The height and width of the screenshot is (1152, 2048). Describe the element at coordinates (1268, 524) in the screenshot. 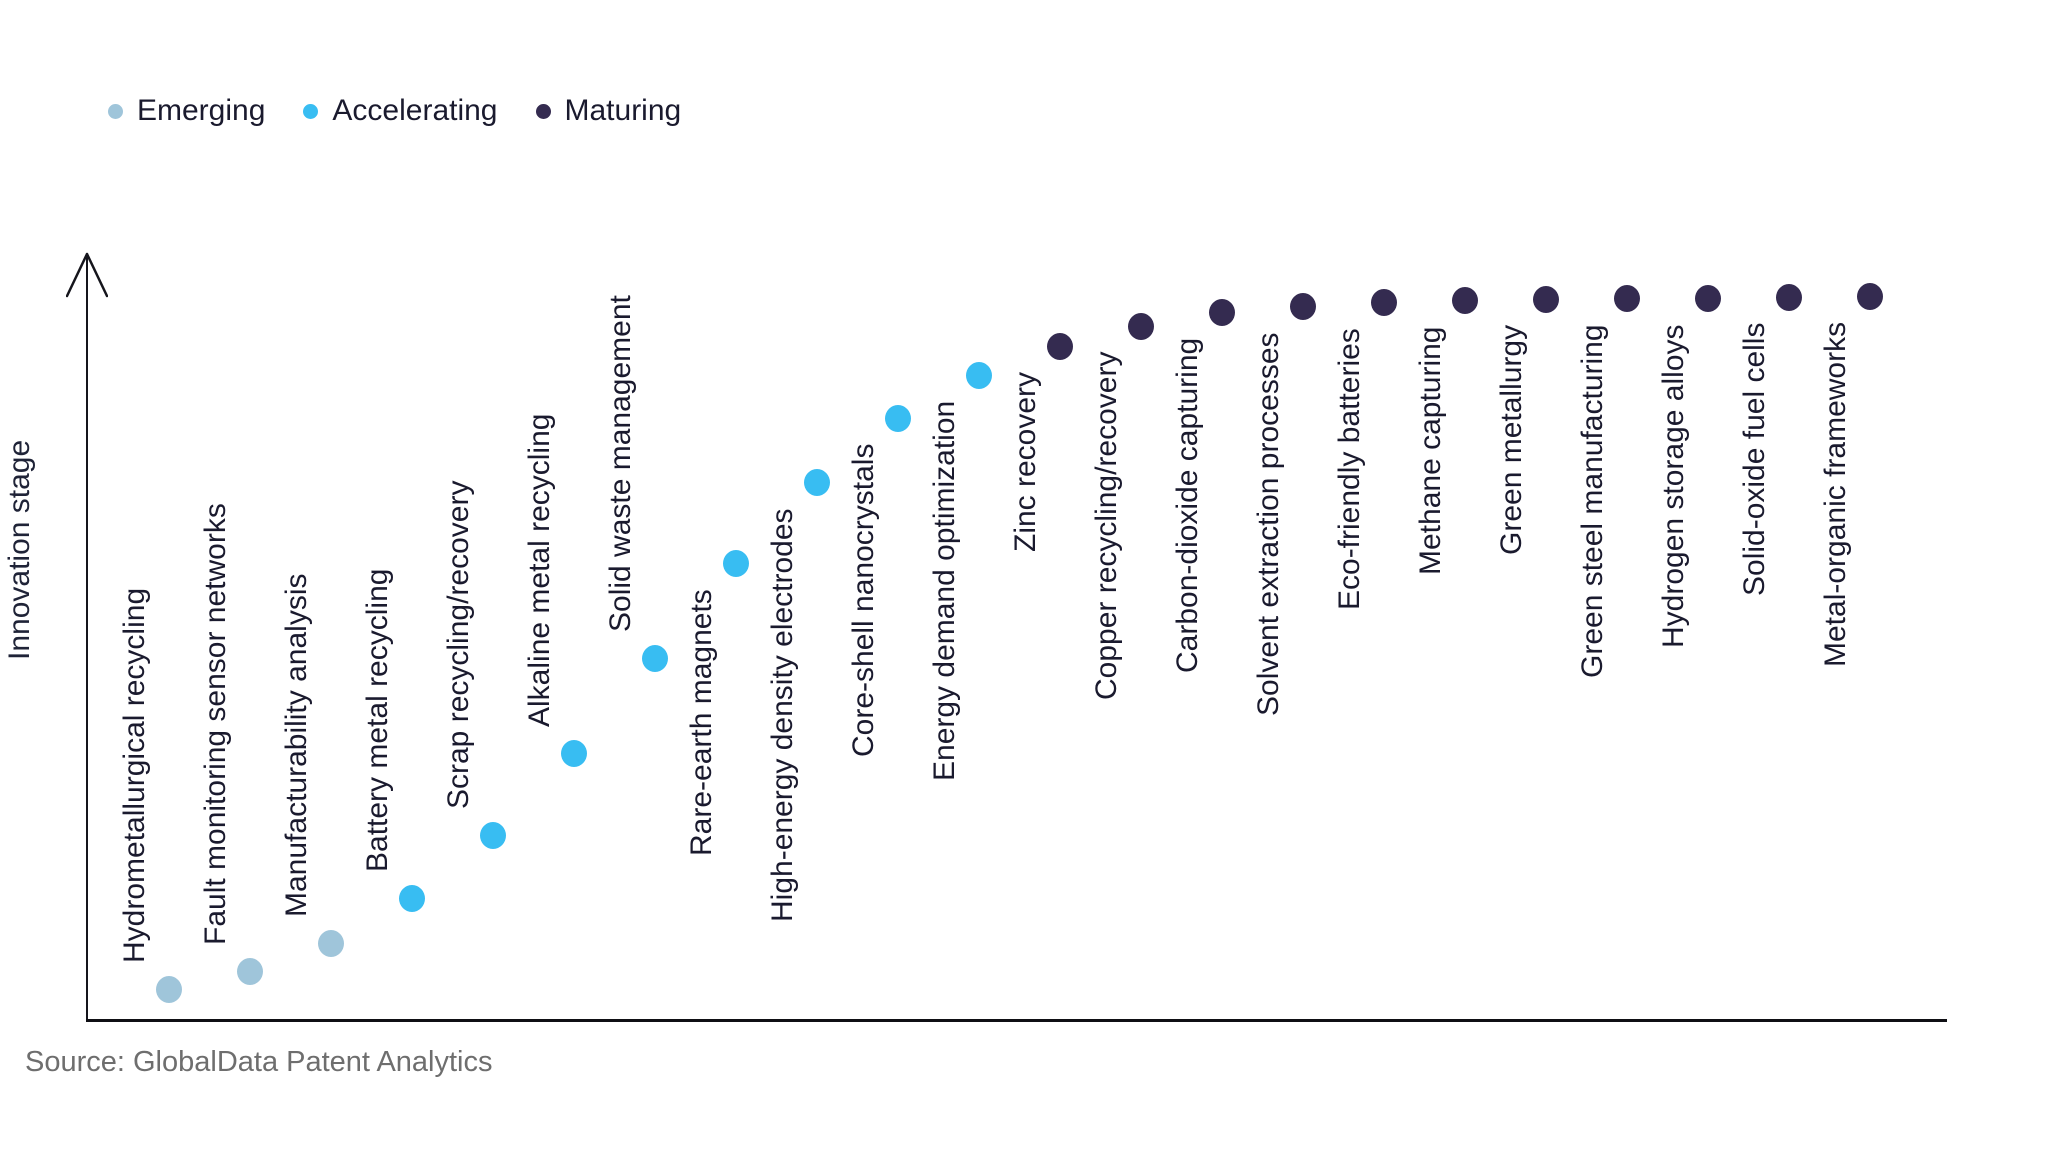

I see `data-point-label: Solvent extraction processes` at that location.